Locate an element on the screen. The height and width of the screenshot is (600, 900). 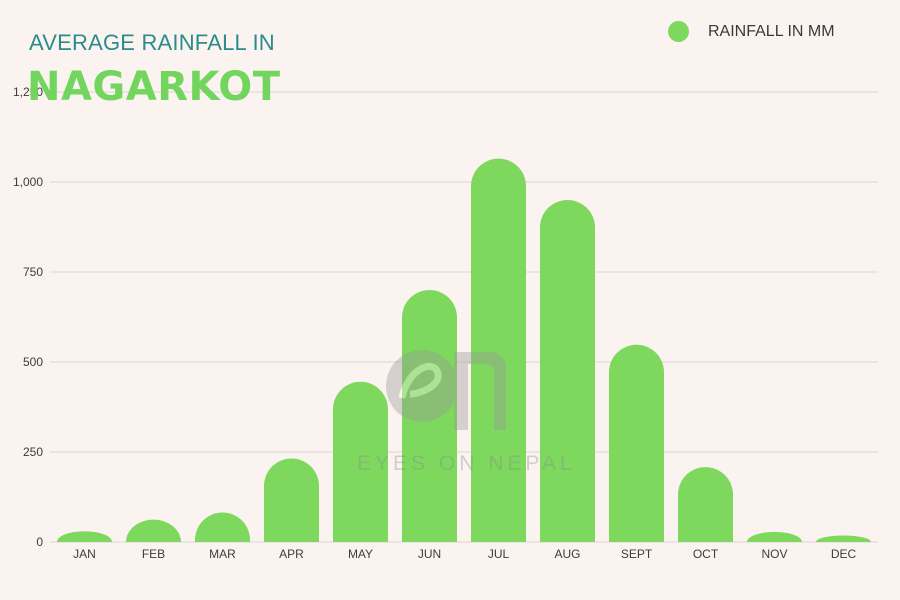
bar-aug is located at coordinates (567, 371).